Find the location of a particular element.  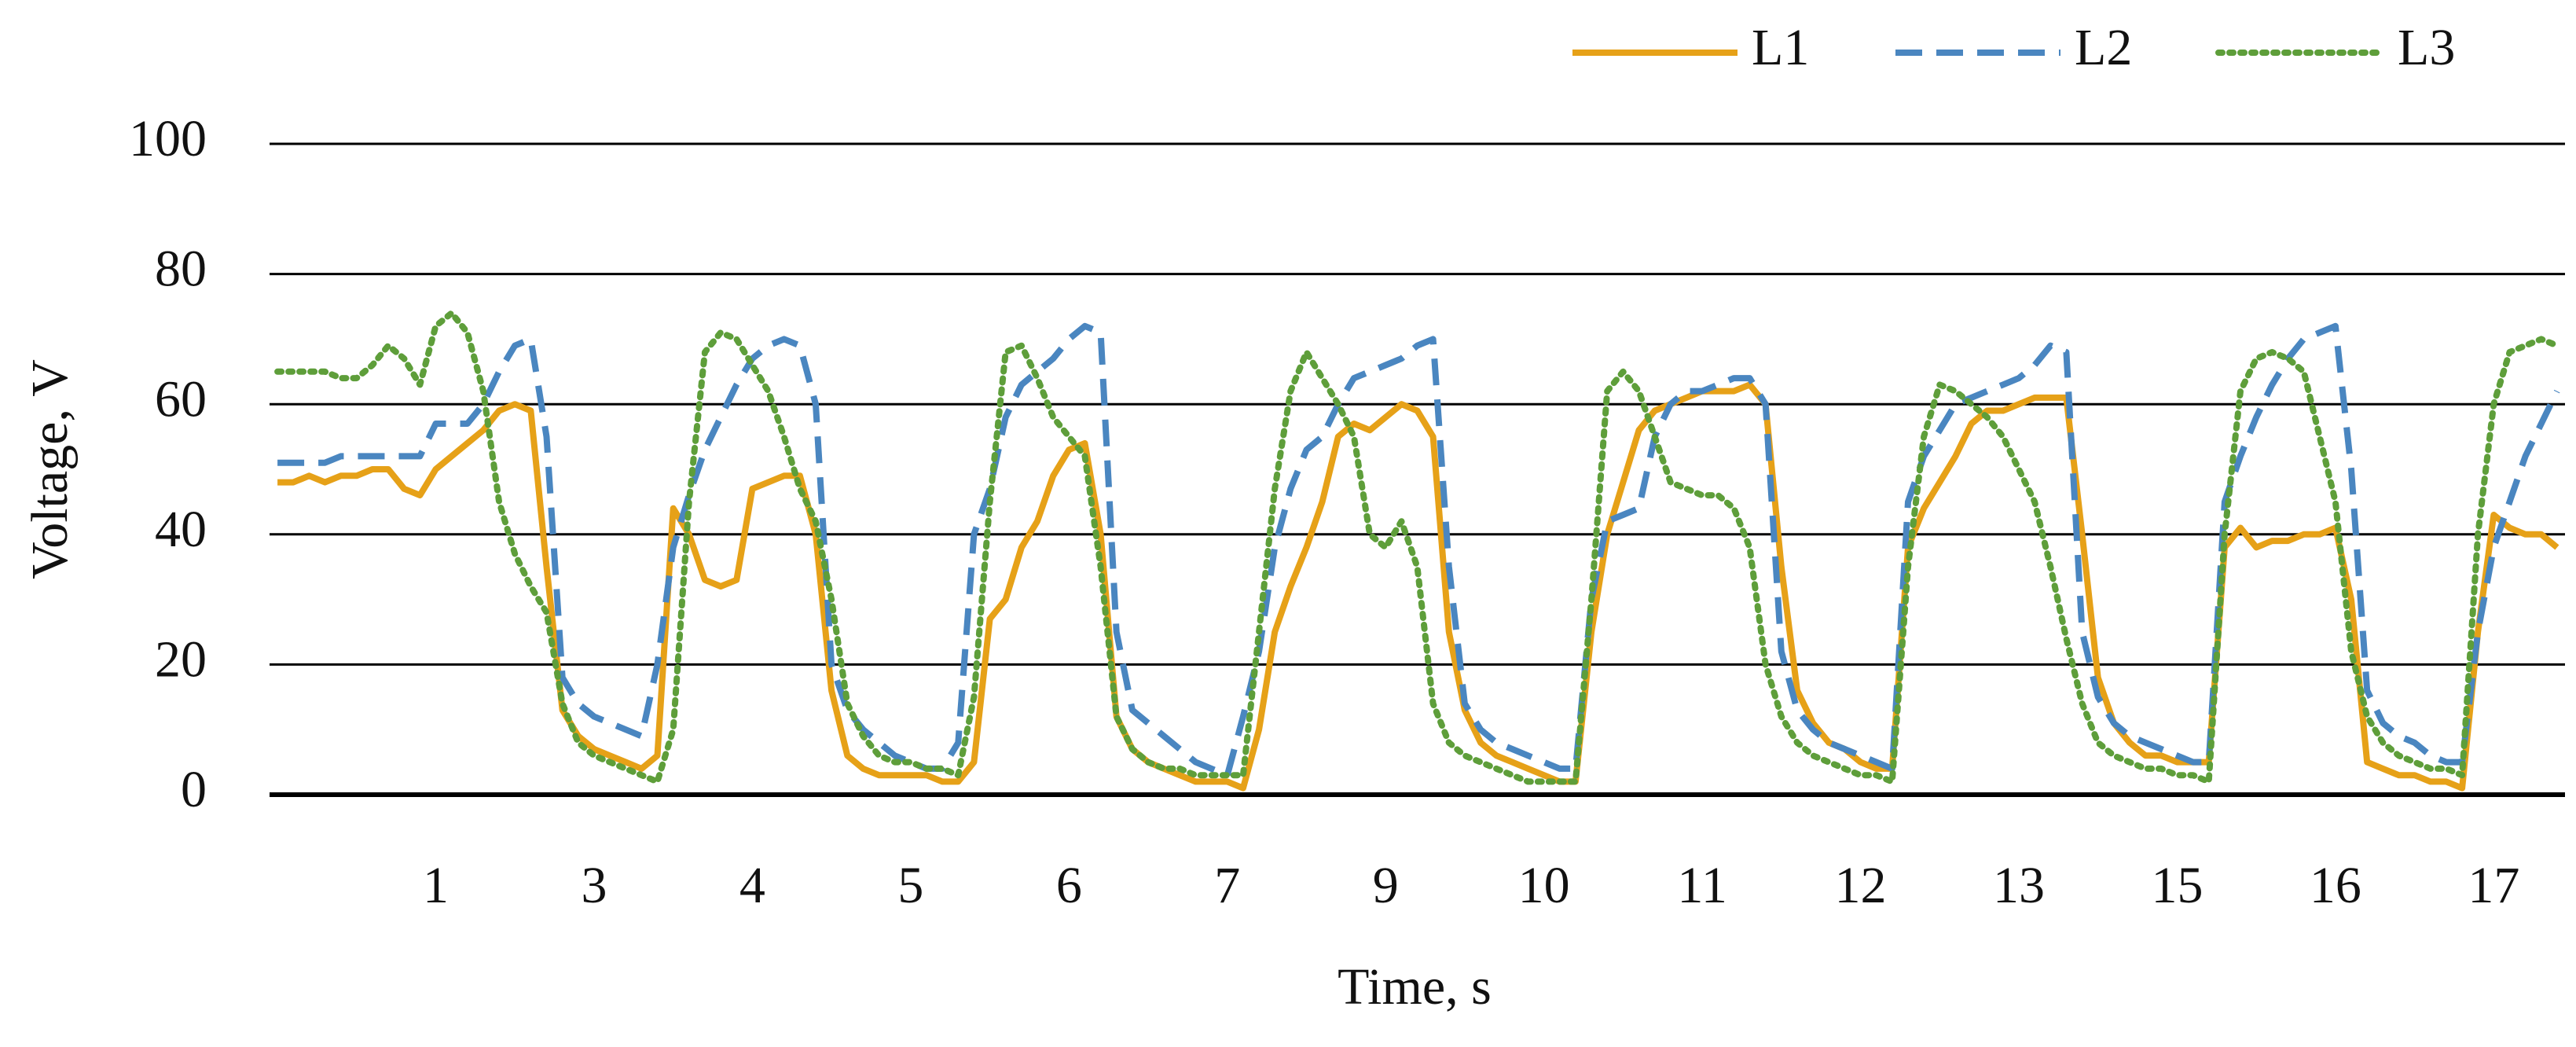

y-tick-label: 60 is located at coordinates (181, 399).